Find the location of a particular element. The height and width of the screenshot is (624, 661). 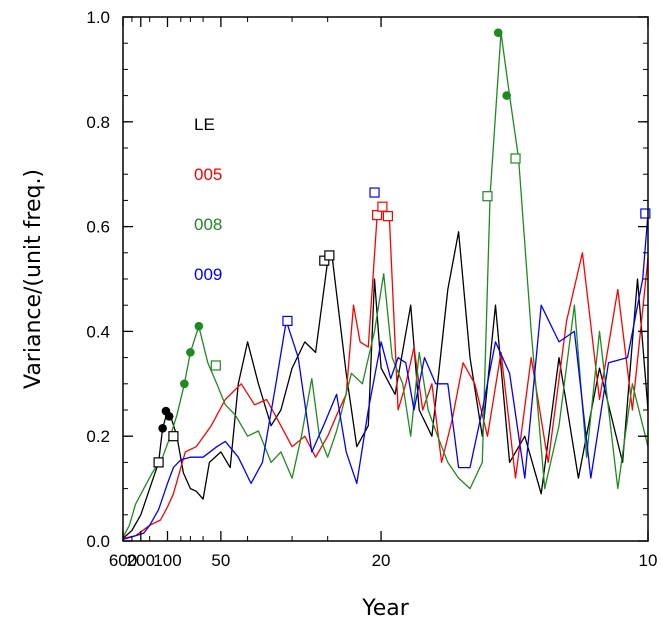

y-tick-label: 1.0 is located at coordinates (98, 17).